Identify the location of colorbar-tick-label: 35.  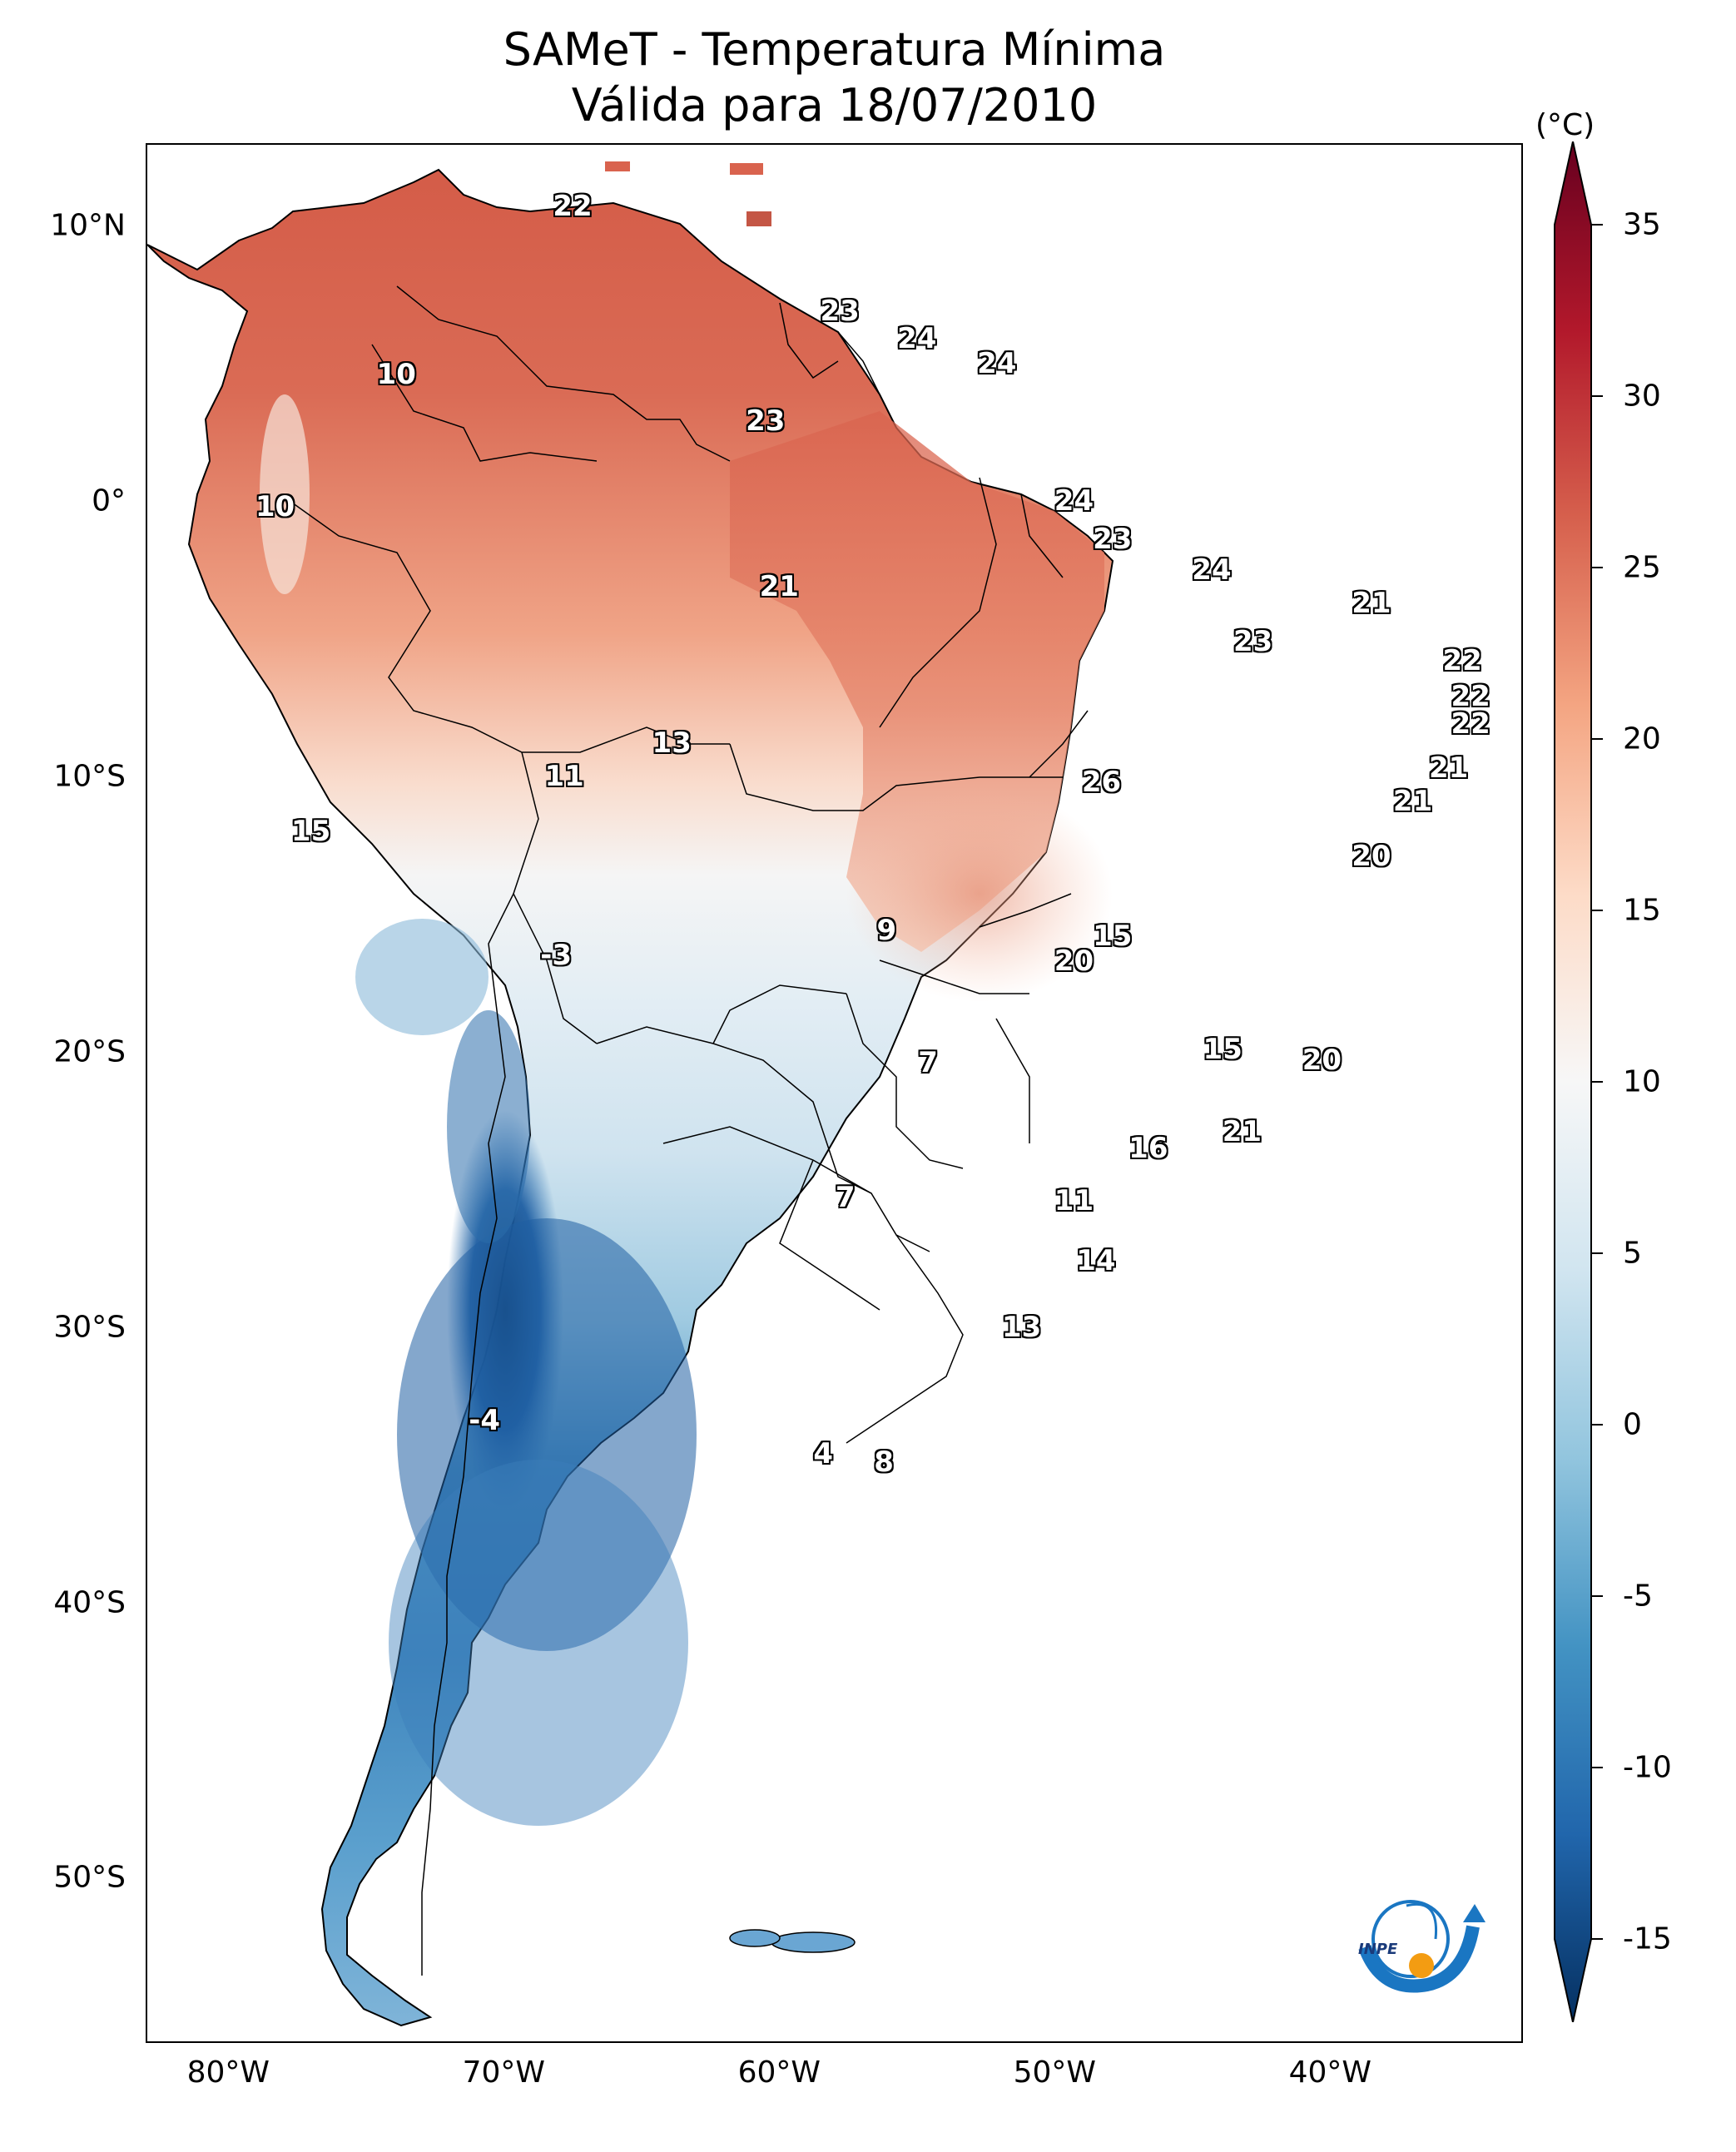
(1642, 224).